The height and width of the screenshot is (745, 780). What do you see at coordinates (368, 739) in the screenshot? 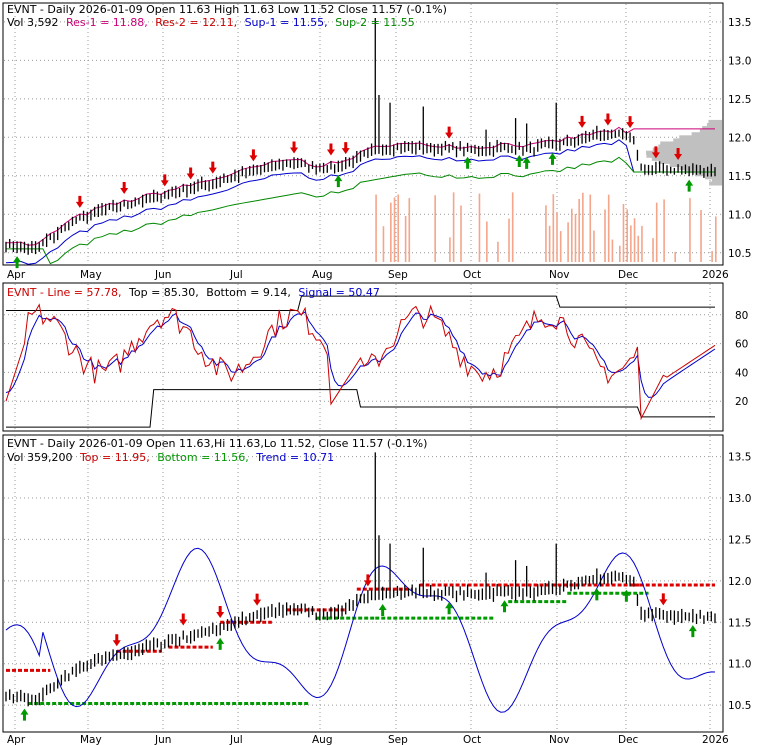
I see `trend-month-labels: Apr May Jun Jul Aug Sep Oct Nov Dec 2026` at bounding box center [368, 739].